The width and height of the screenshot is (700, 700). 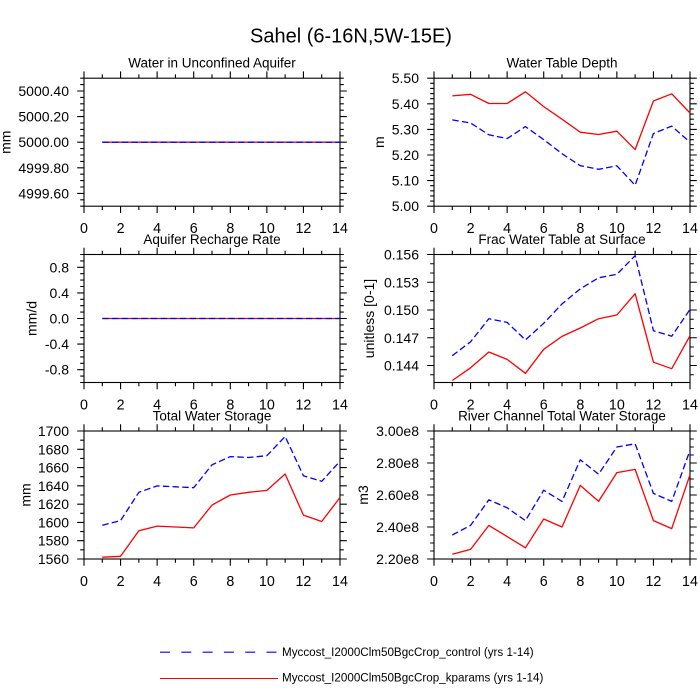 I want to click on svg-text: 5000.00, so click(x=43, y=142).